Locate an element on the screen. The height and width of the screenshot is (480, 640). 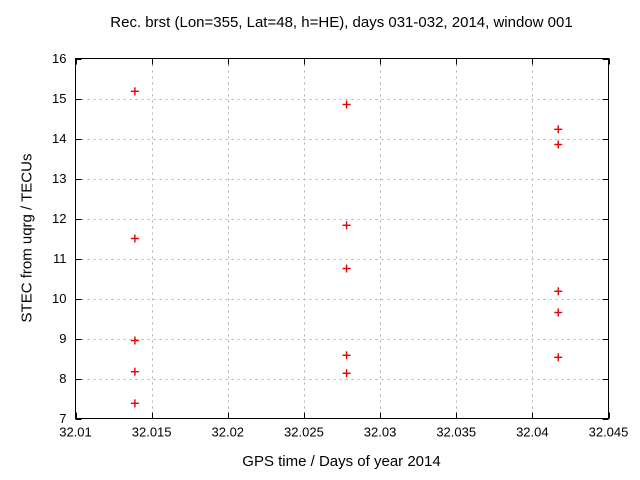
x-tick-label: 32.035 is located at coordinates (456, 432).